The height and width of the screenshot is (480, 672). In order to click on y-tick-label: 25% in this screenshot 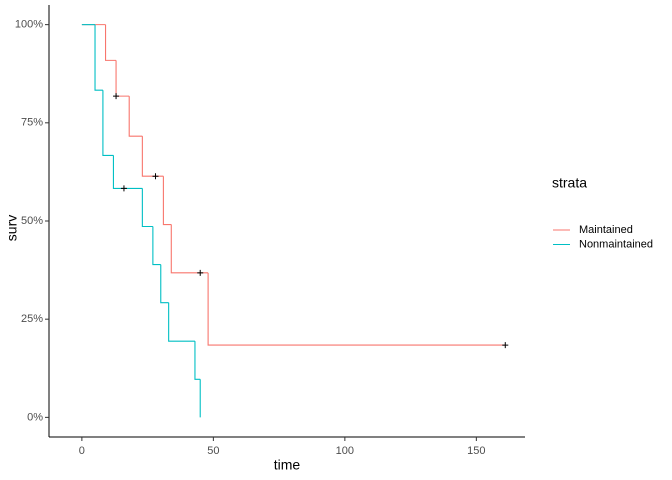, I will do `click(32, 319)`.